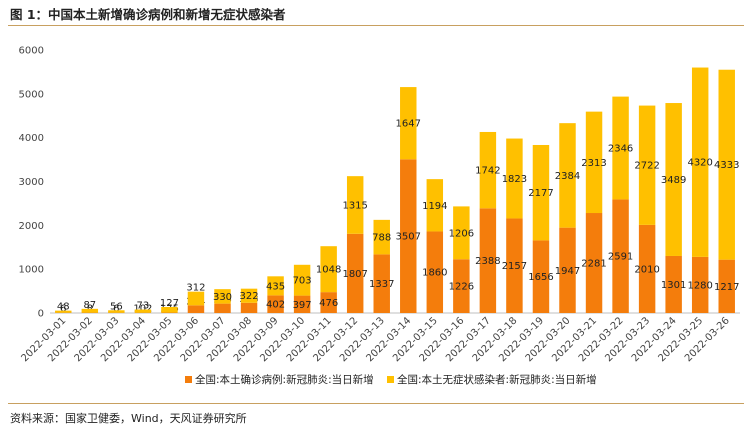 Image resolution: width=751 pixels, height=432 pixels. I want to click on confirmed-data-label: 2157, so click(514, 266).